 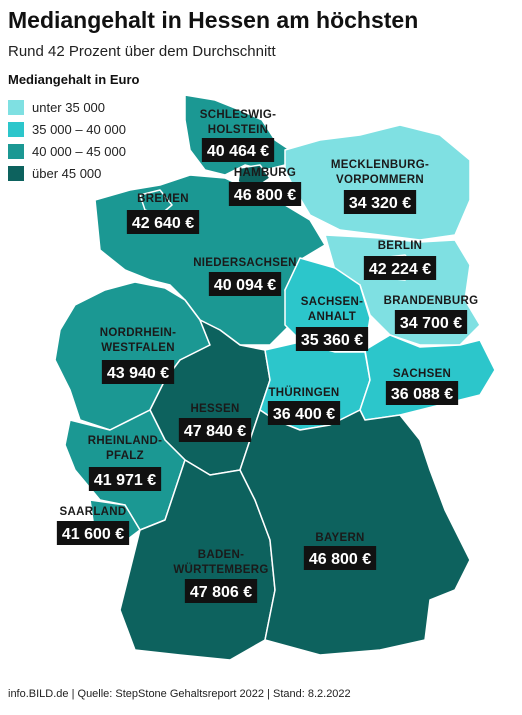 What do you see at coordinates (79, 129) in the screenshot?
I see `legend-label: 35 000 – 40 000` at bounding box center [79, 129].